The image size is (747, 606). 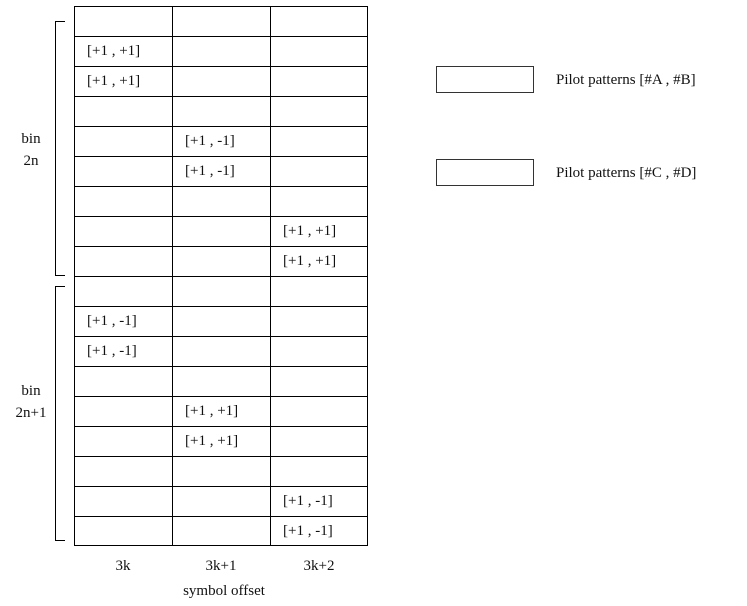 I want to click on legend-label-ab: Pilot patterns [#A , #B], so click(x=626, y=80).